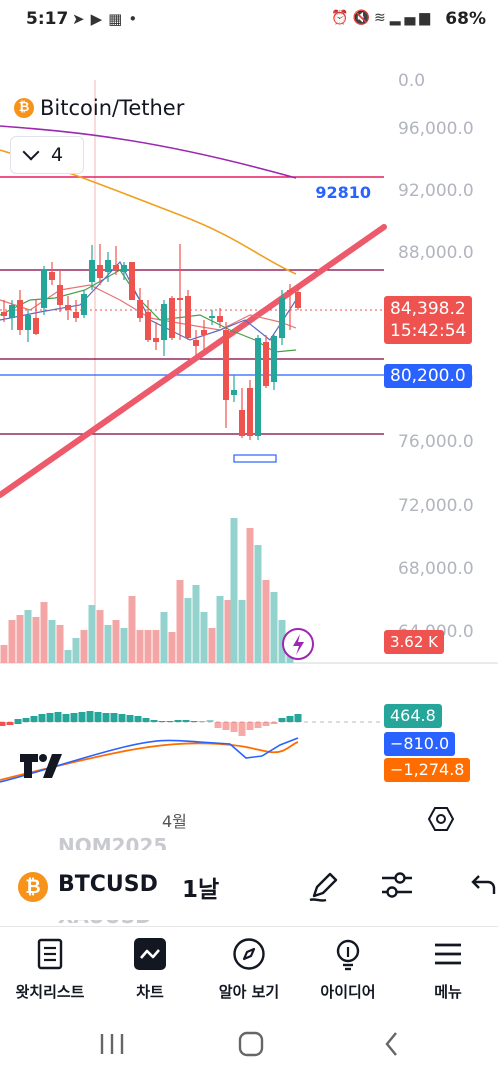 This screenshot has height=1080, width=498. What do you see at coordinates (363, 18) in the screenshot?
I see `mute-icon: 🔇` at bounding box center [363, 18].